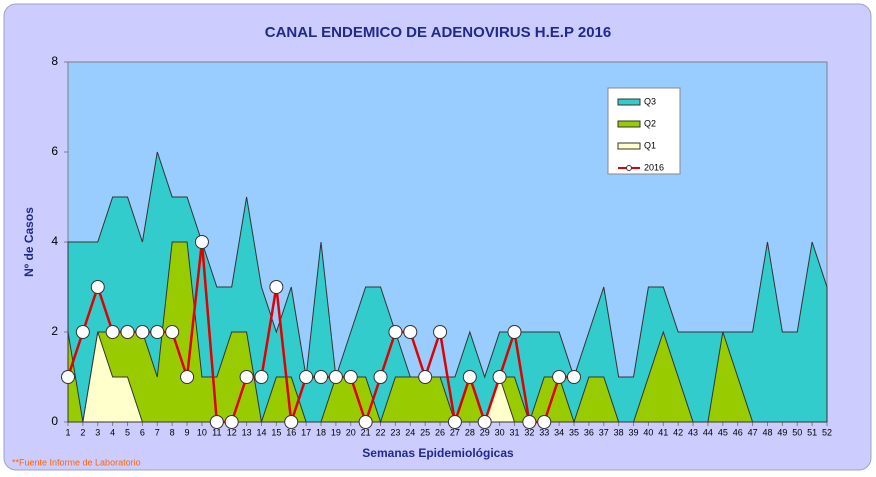 The image size is (876, 477). I want to click on x-tick-label: 33, so click(544, 432).